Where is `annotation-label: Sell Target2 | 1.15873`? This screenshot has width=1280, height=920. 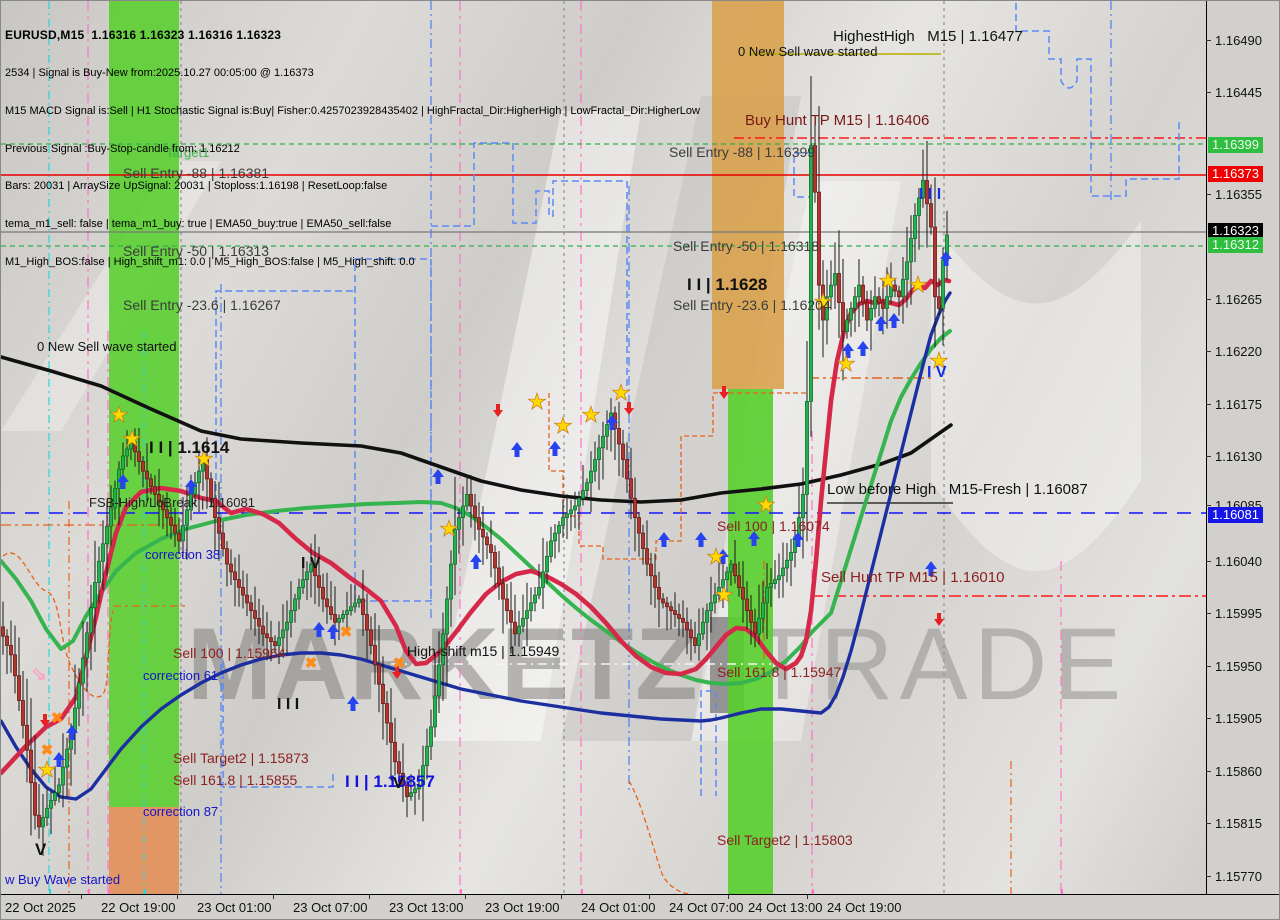 annotation-label: Sell Target2 | 1.15873 is located at coordinates (241, 758).